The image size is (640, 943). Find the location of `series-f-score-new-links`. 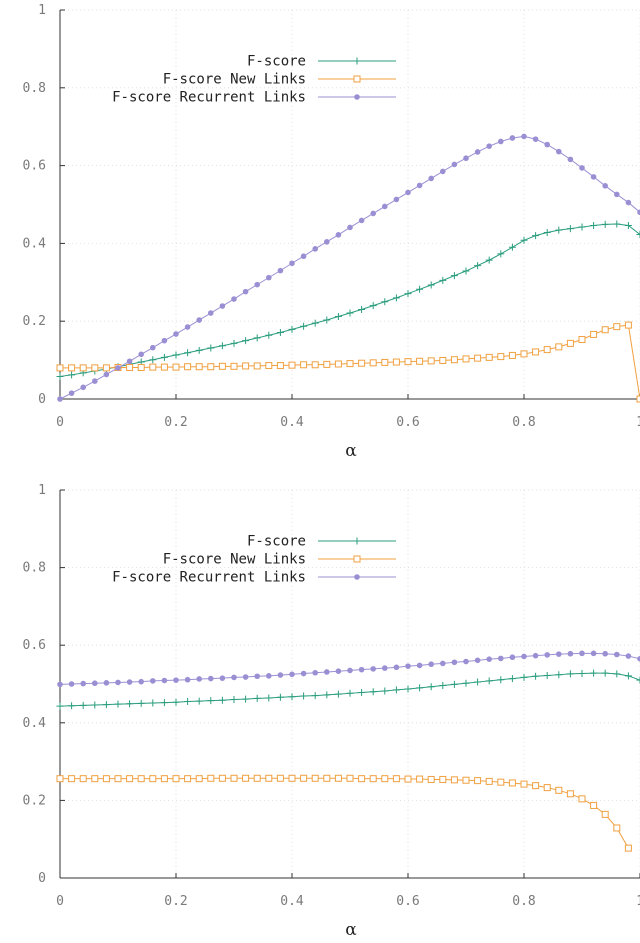

series-f-score-new-links is located at coordinates (344, 813).